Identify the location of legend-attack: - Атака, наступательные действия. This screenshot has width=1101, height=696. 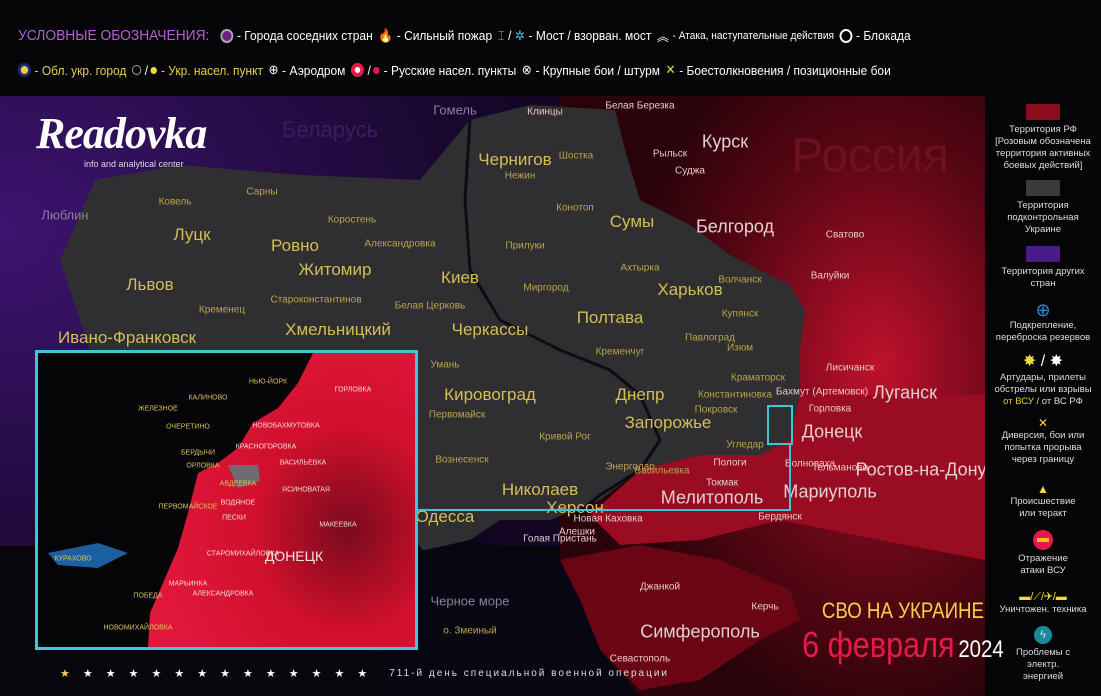
(753, 35).